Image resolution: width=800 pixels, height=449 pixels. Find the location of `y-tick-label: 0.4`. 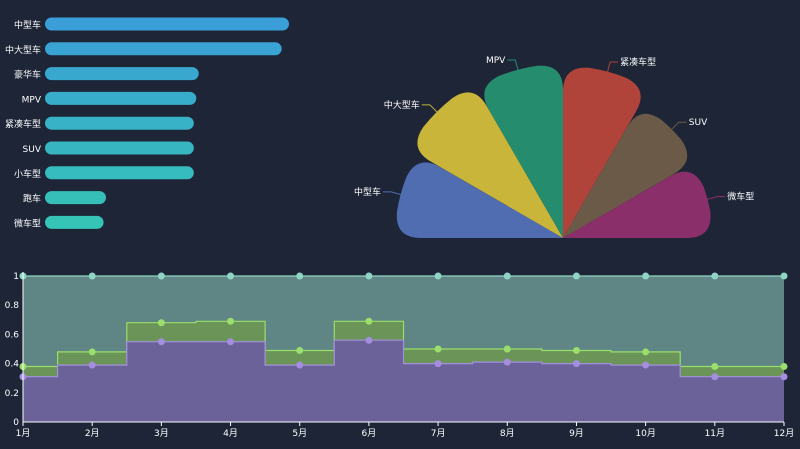

y-tick-label: 0.4 is located at coordinates (12, 365).